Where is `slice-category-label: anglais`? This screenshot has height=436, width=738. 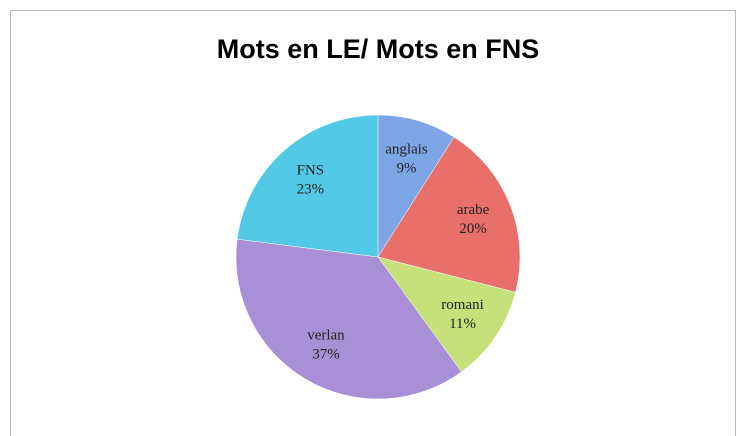
slice-category-label: anglais is located at coordinates (406, 149).